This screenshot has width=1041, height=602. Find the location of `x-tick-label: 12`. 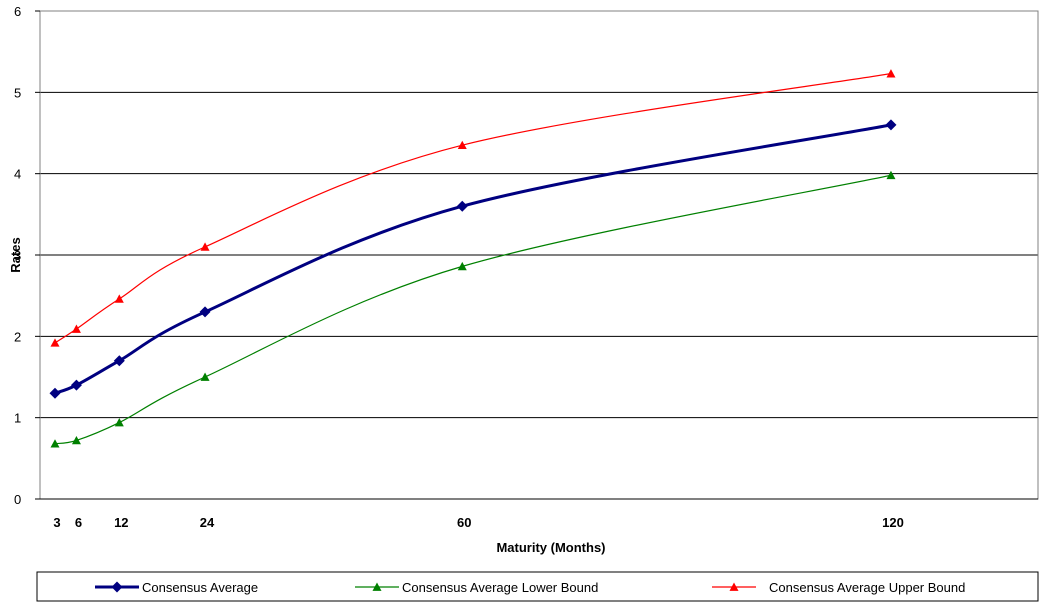

x-tick-label: 12 is located at coordinates (121, 522).